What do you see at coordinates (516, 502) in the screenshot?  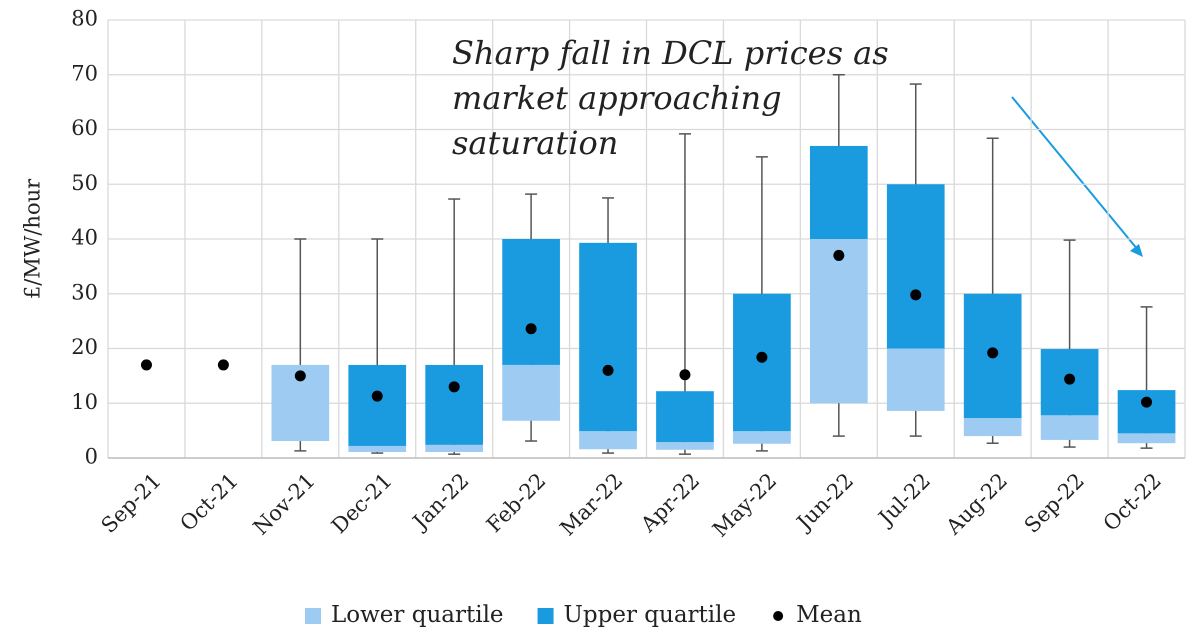 I see `x-tick-label: Feb-22` at bounding box center [516, 502].